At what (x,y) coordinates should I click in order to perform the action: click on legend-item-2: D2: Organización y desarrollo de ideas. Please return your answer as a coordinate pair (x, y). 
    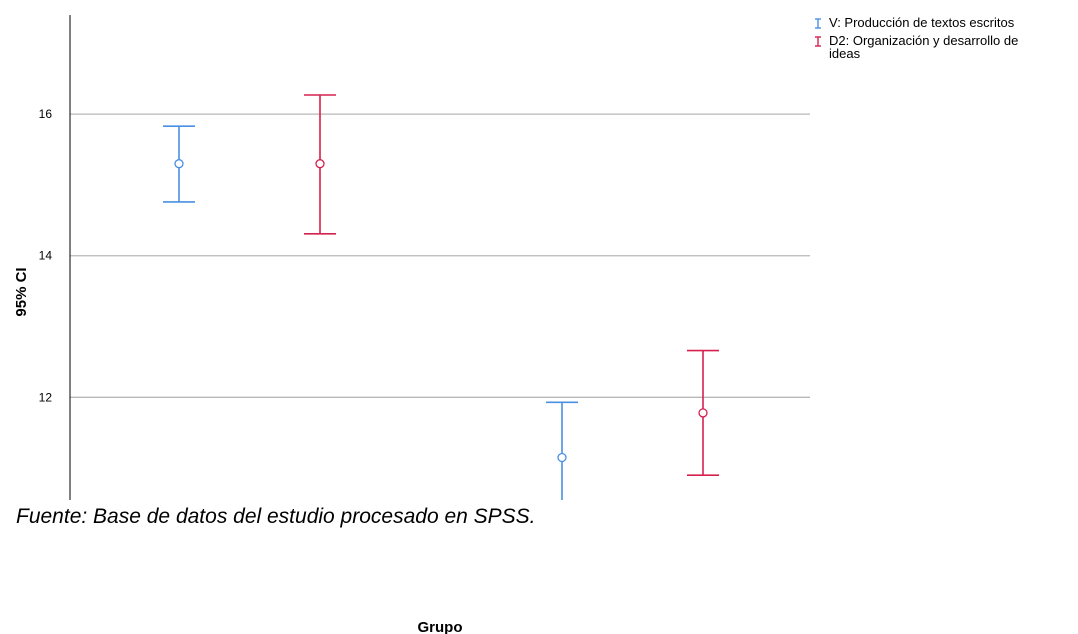
    Looking at the image, I should click on (916, 47).